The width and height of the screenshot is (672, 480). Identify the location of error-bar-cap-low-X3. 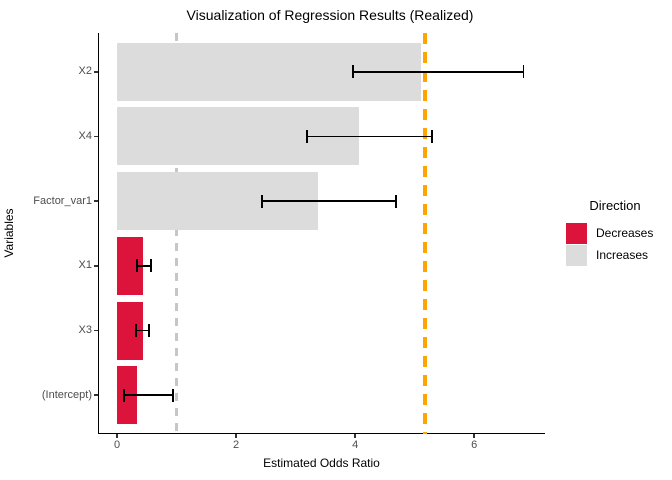
(136, 331).